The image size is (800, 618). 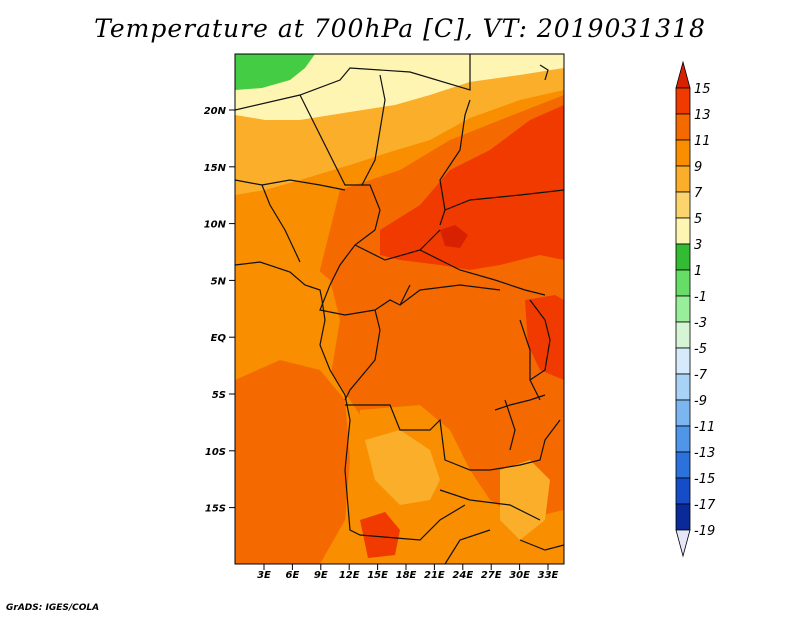 I want to click on longitude-axis: 3E 6E 9E 12E 15E 18E 21E 24E 27E 30E 33E, so click(x=408, y=572).